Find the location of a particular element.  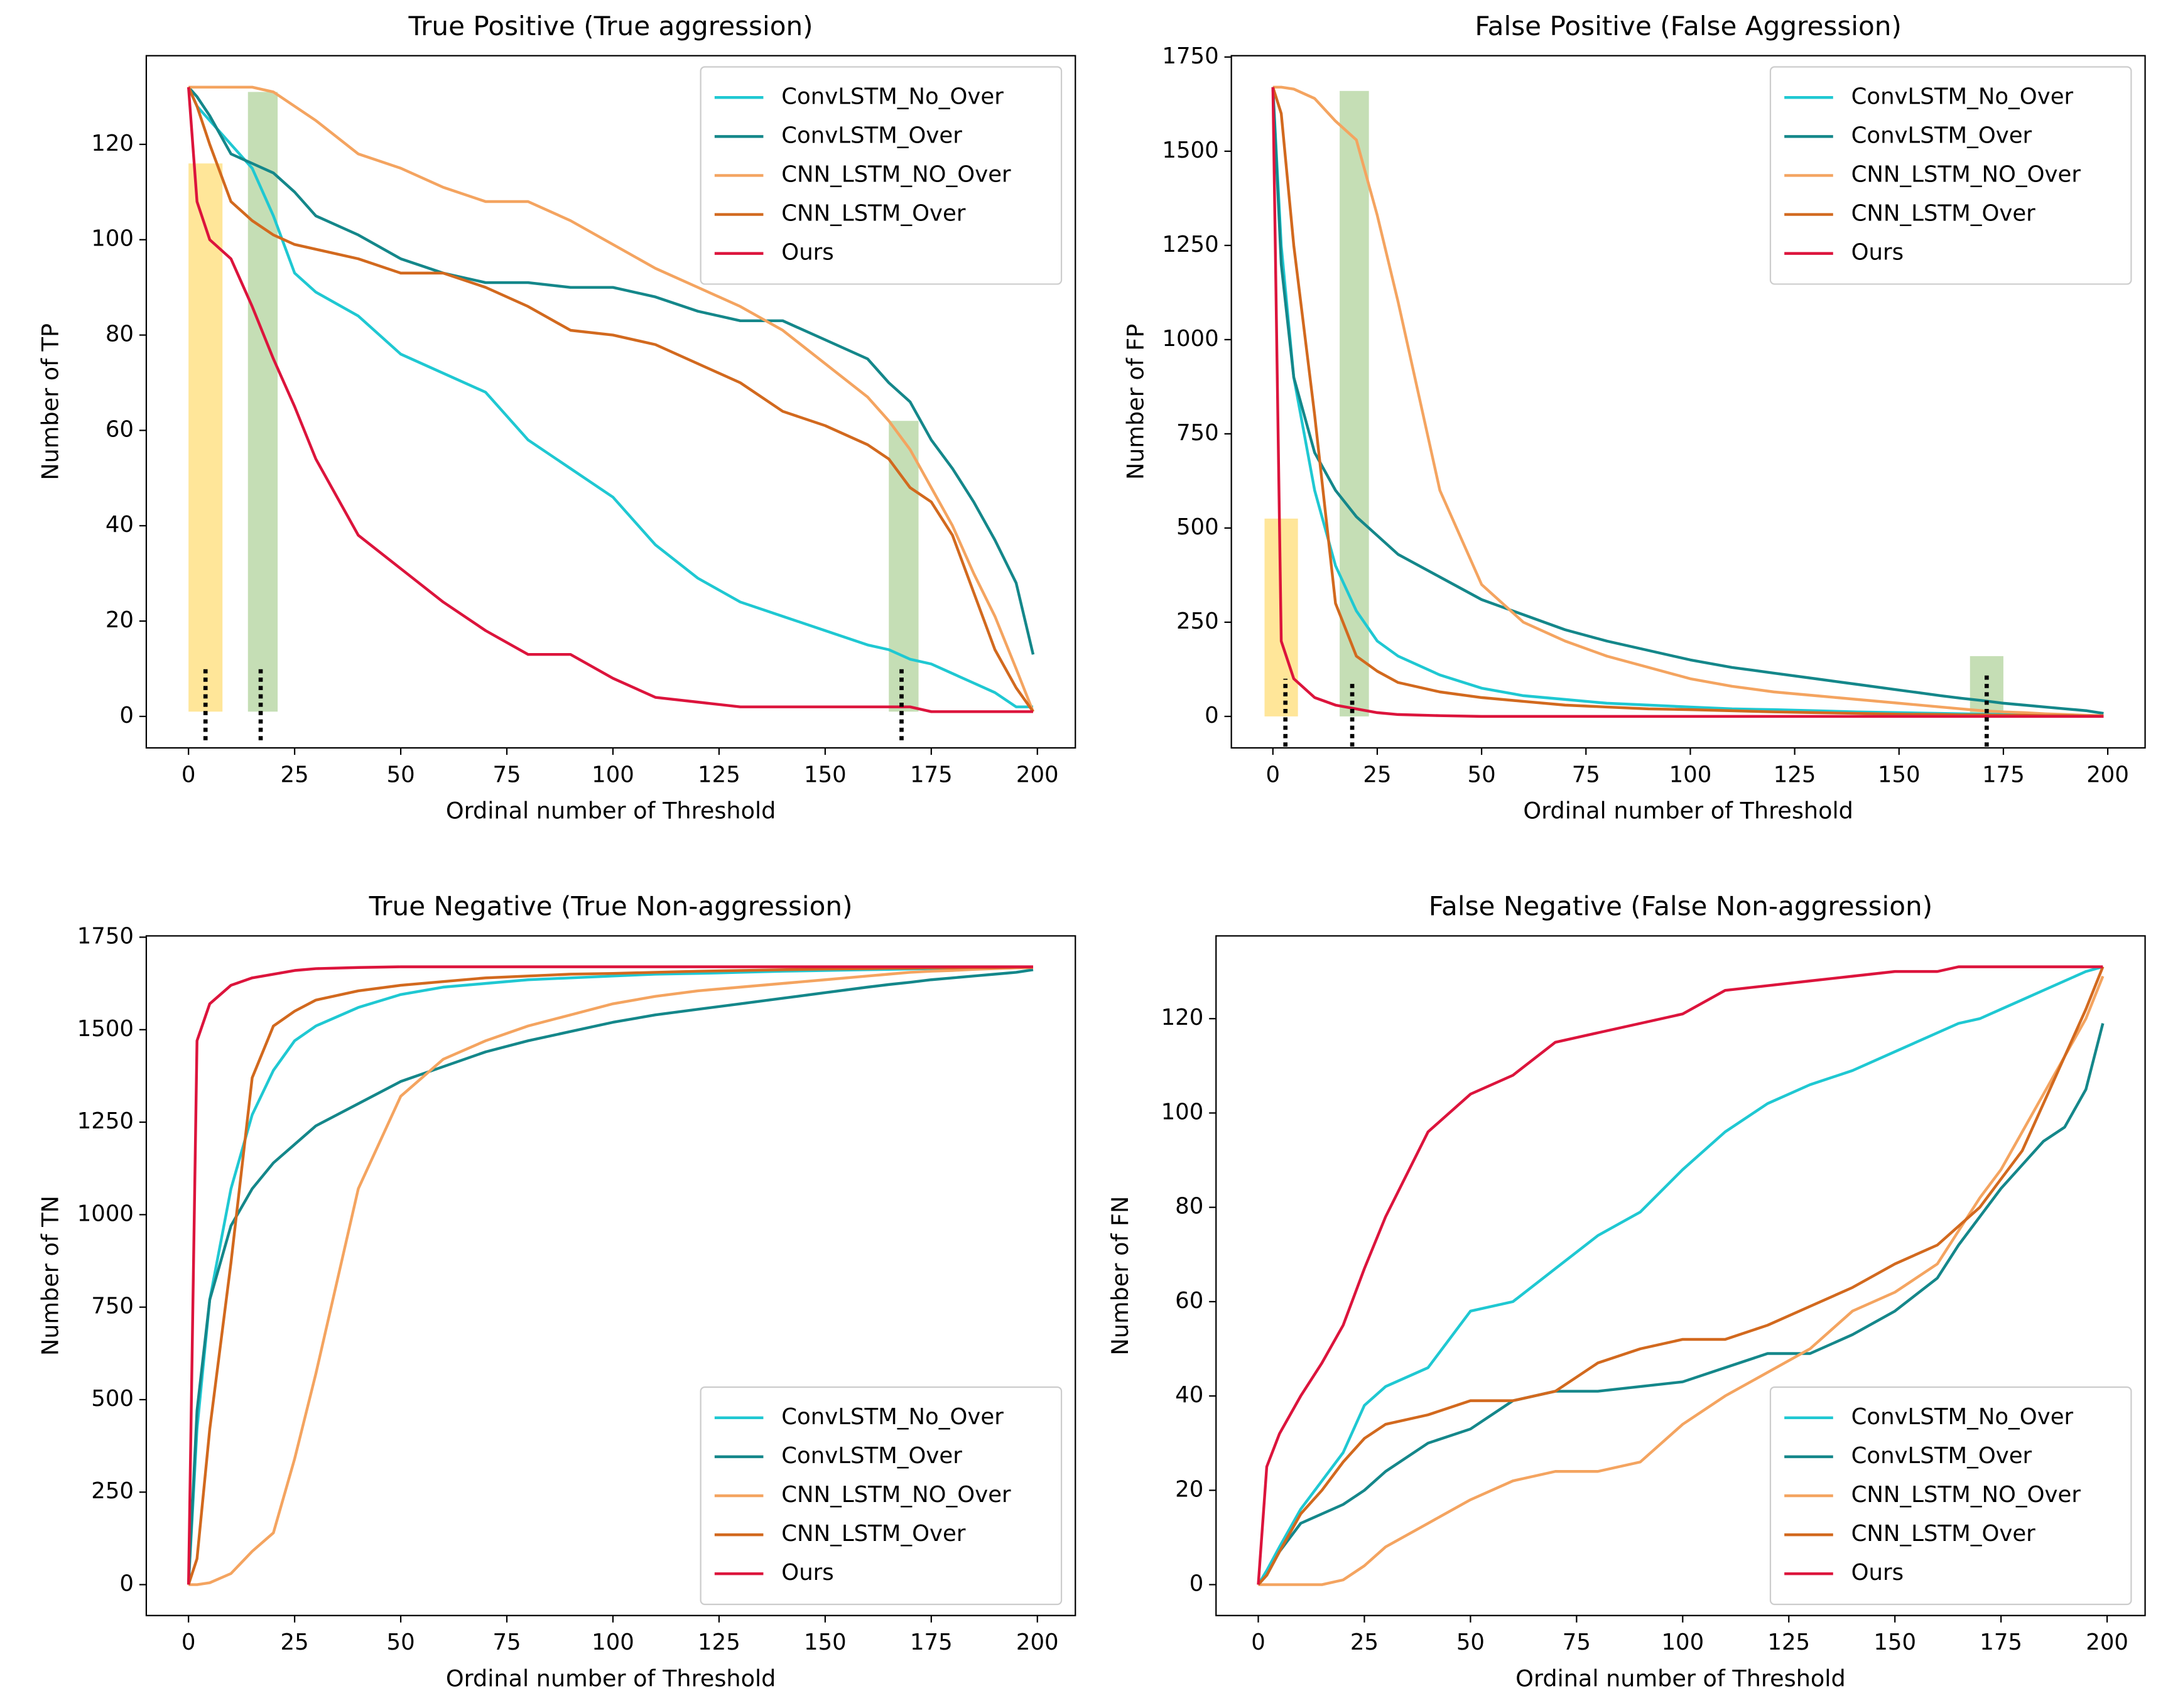

y-axis-label: Number of TN is located at coordinates (50, 1276).